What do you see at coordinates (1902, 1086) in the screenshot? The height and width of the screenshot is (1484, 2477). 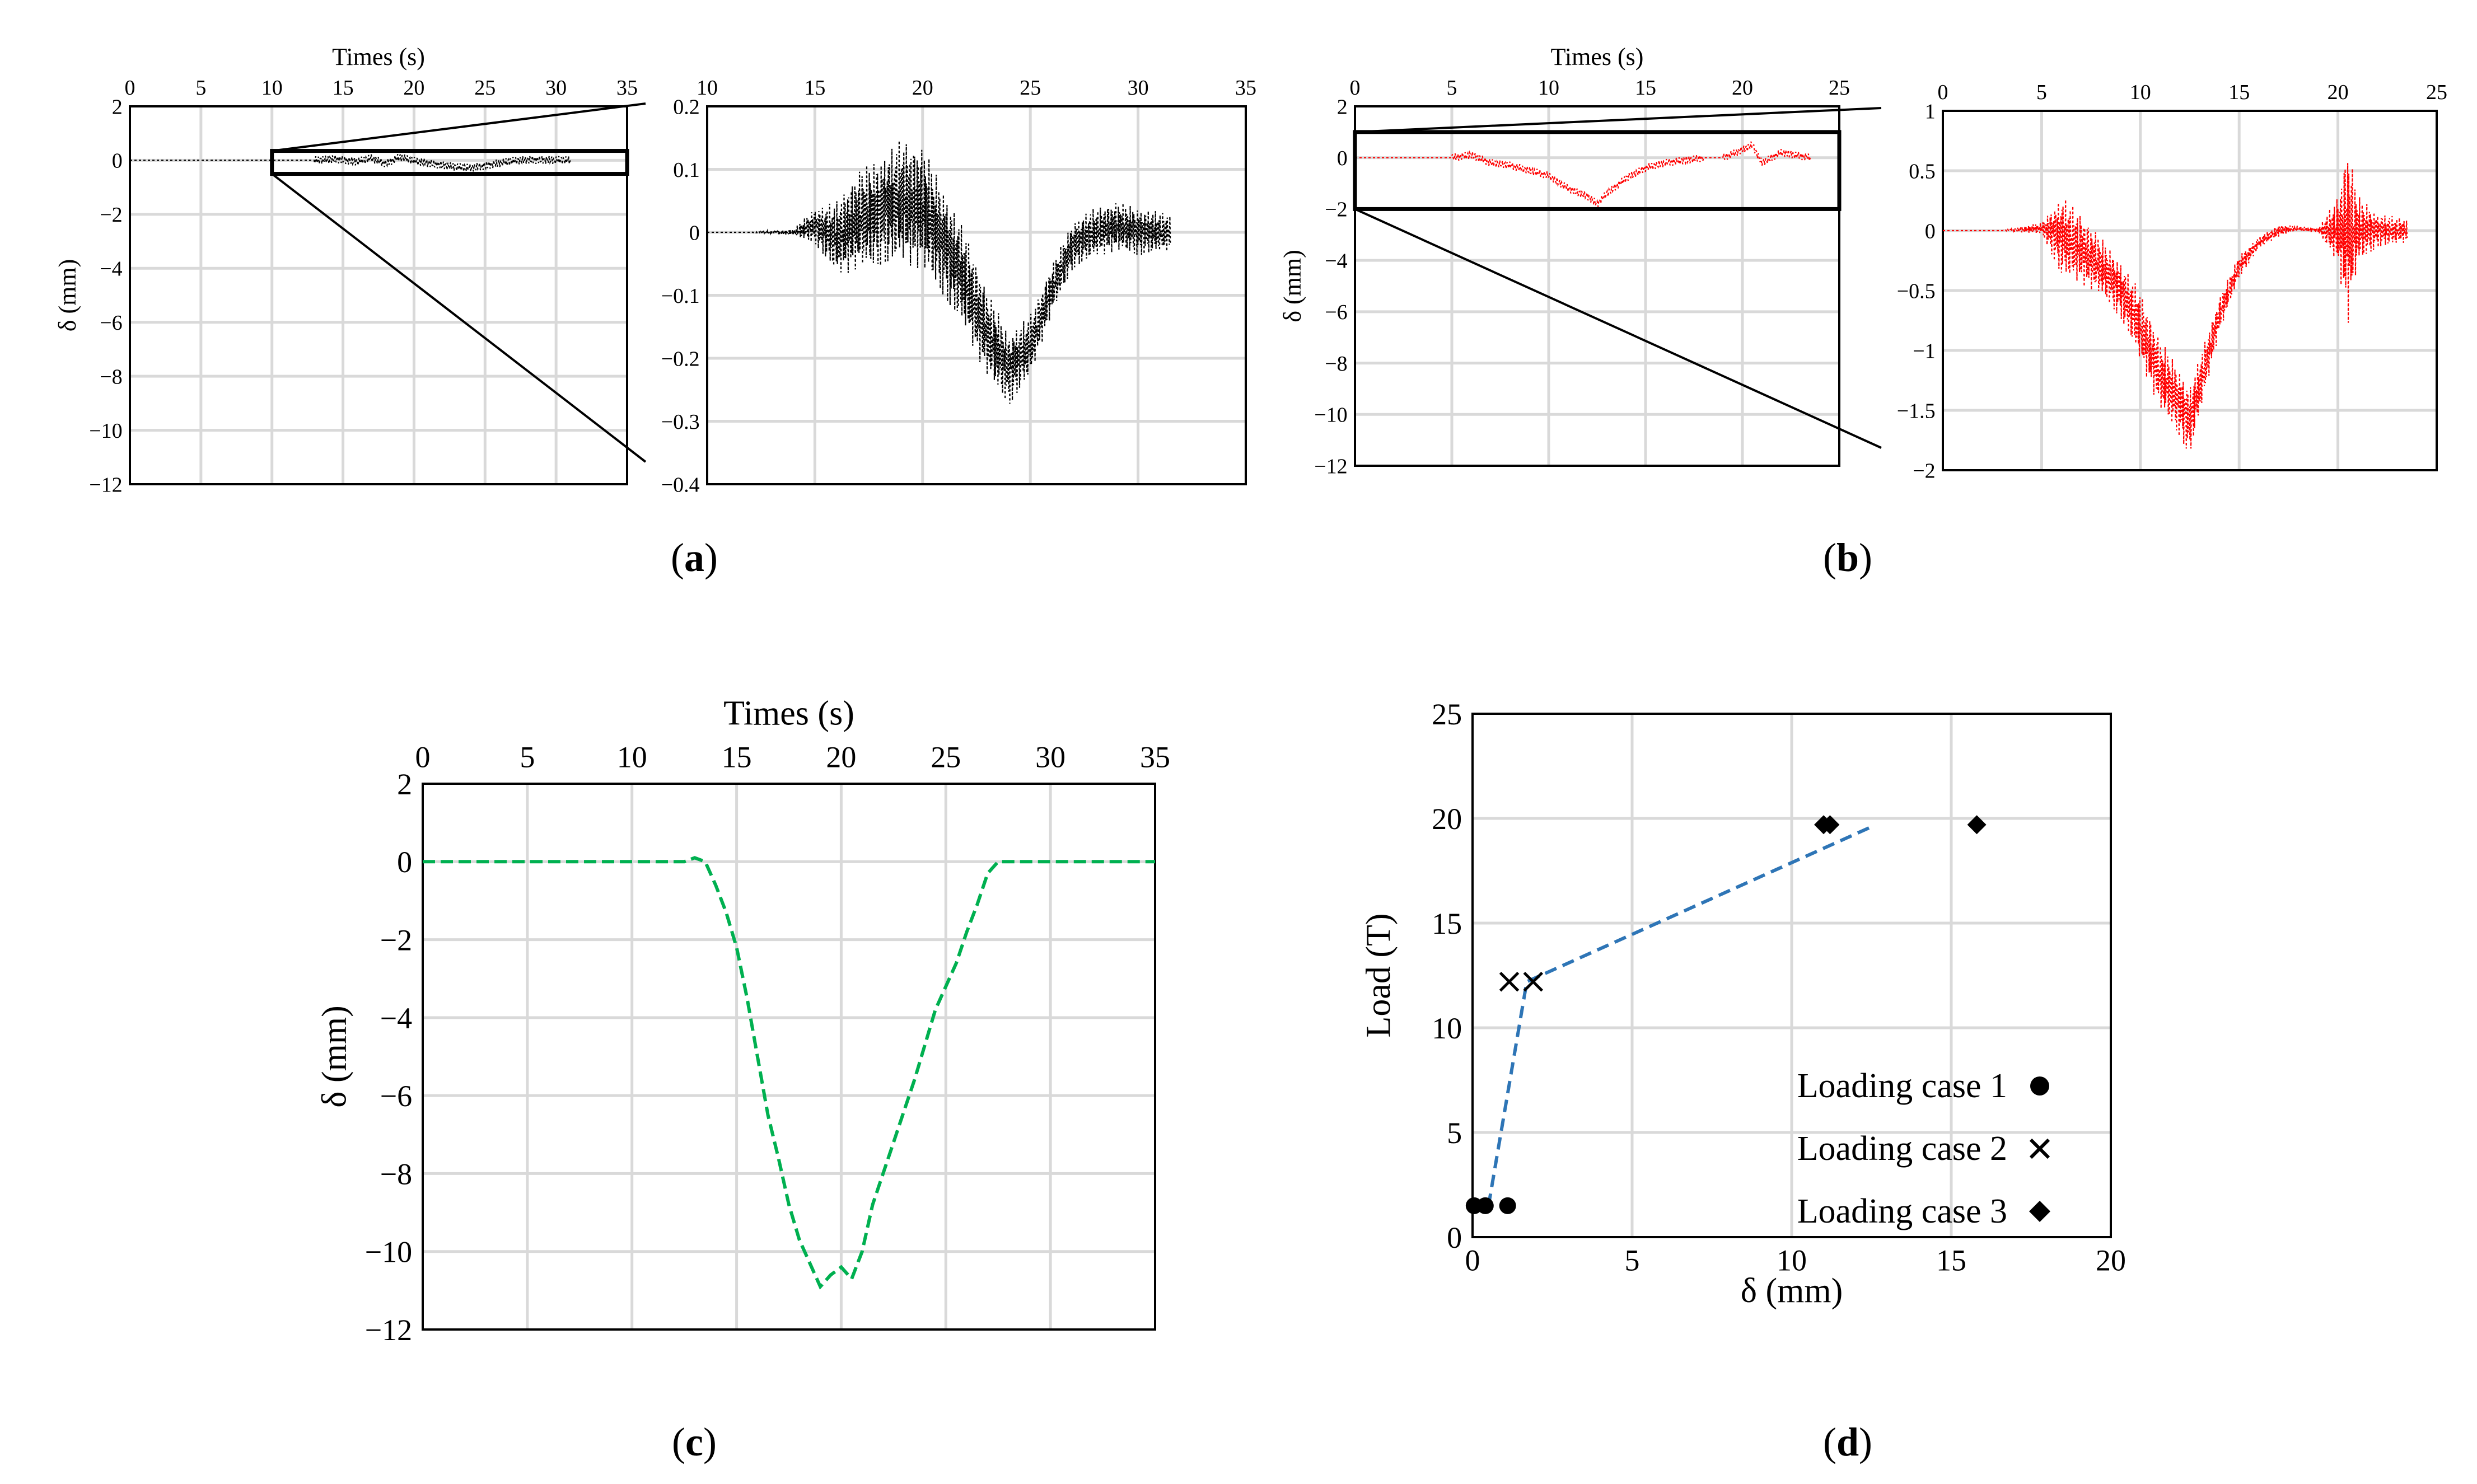 I see `legend-label: Loading case 1` at bounding box center [1902, 1086].